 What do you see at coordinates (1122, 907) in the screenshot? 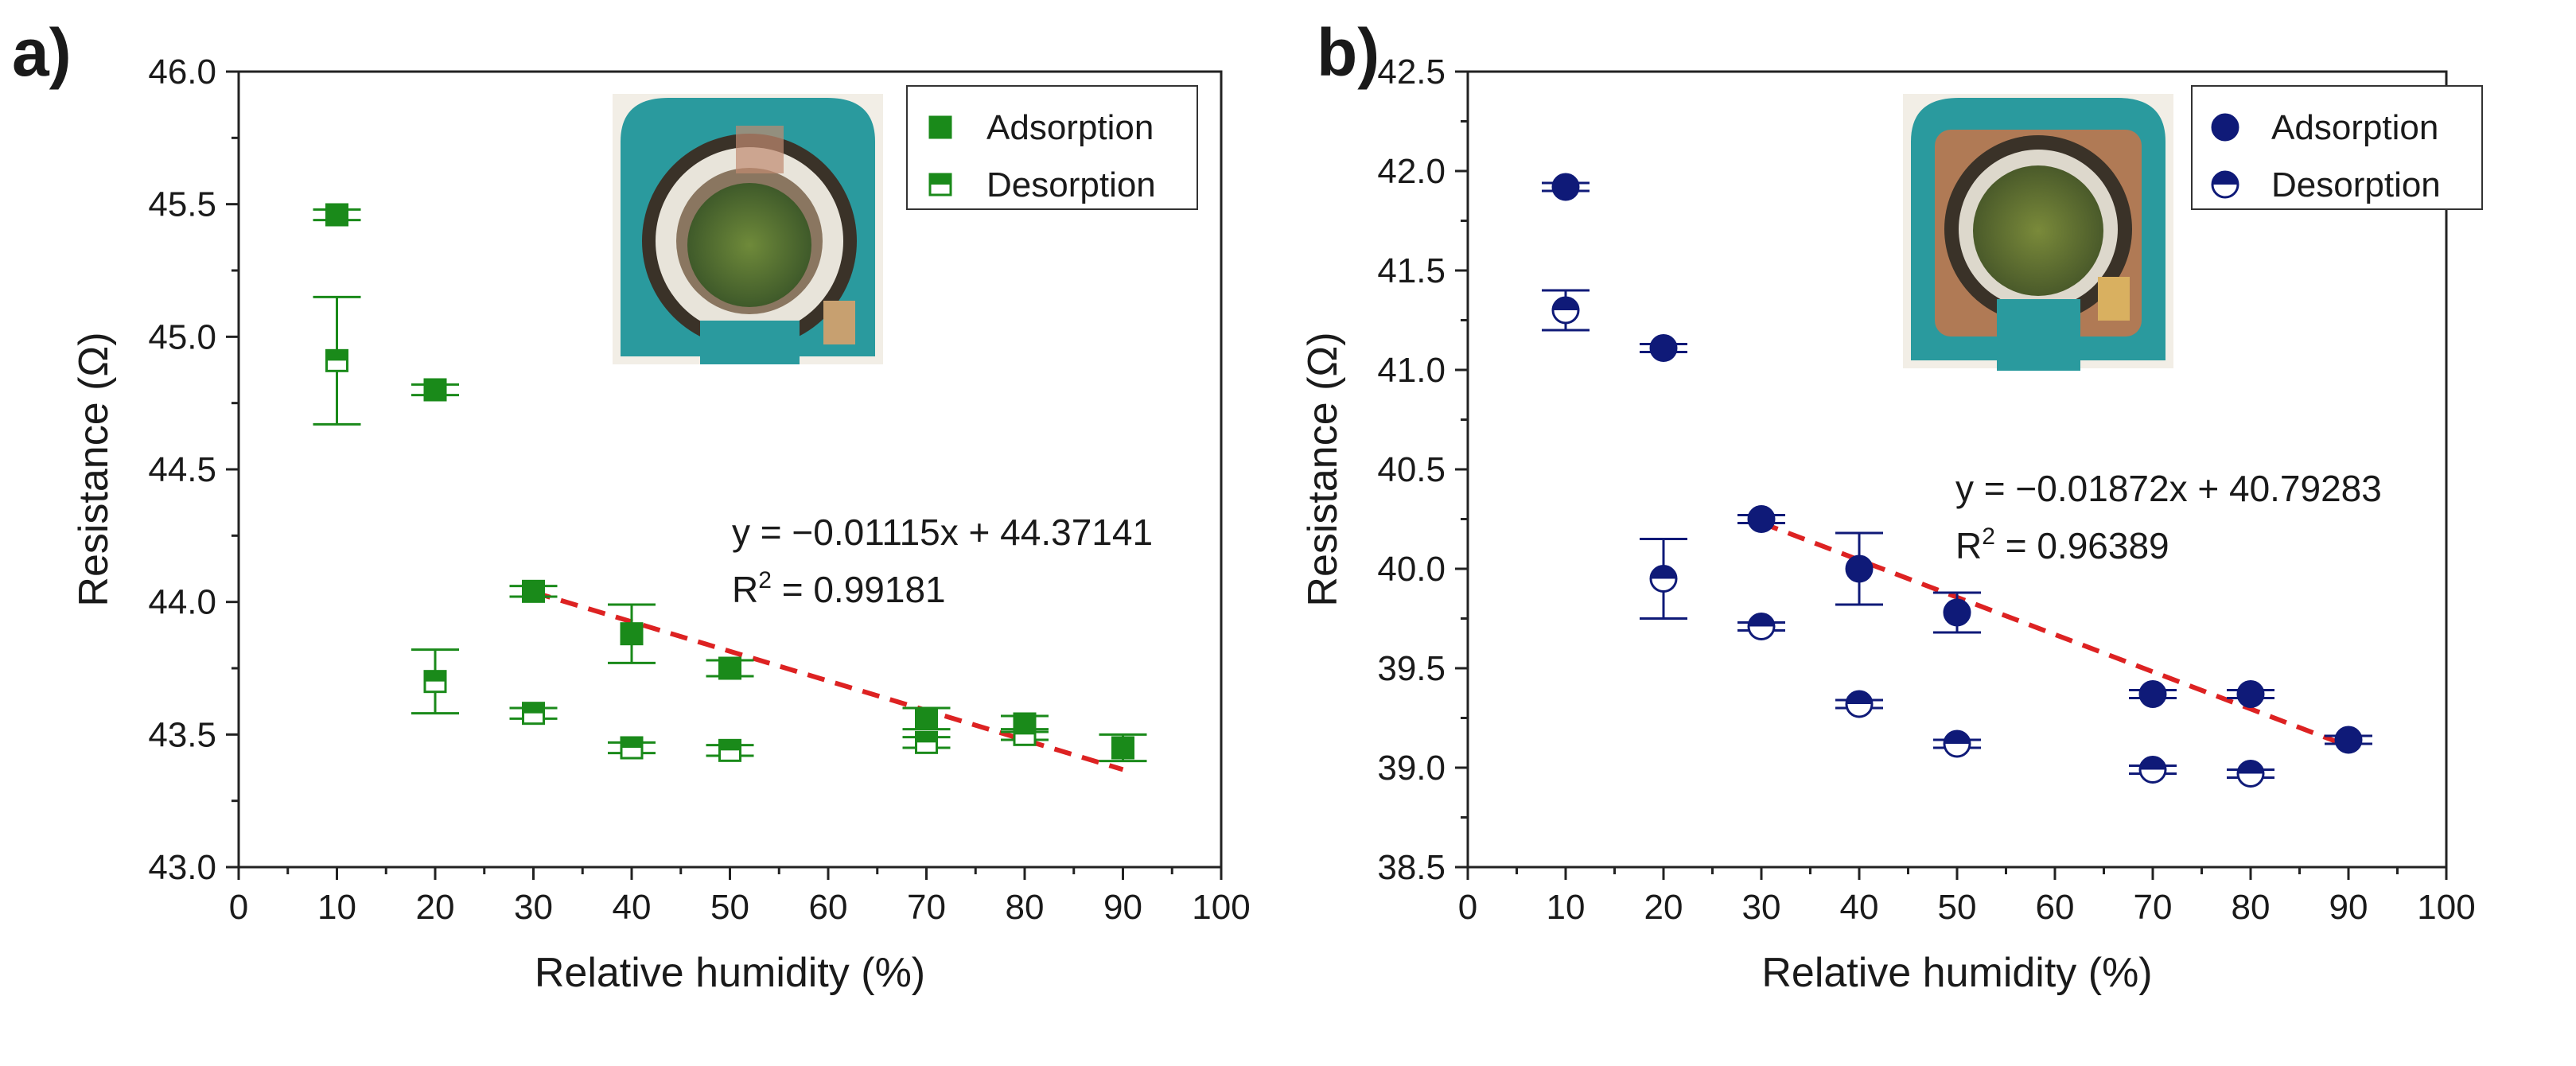
I see `x-tick-label: 90` at bounding box center [1122, 907].